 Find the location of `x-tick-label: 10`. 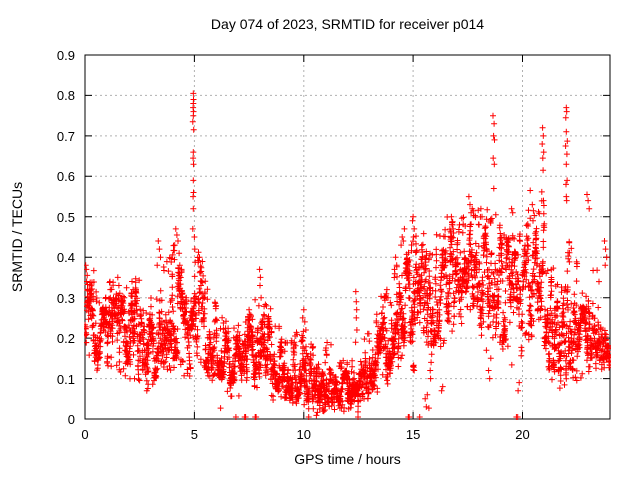

x-tick-label: 10 is located at coordinates (303, 434).